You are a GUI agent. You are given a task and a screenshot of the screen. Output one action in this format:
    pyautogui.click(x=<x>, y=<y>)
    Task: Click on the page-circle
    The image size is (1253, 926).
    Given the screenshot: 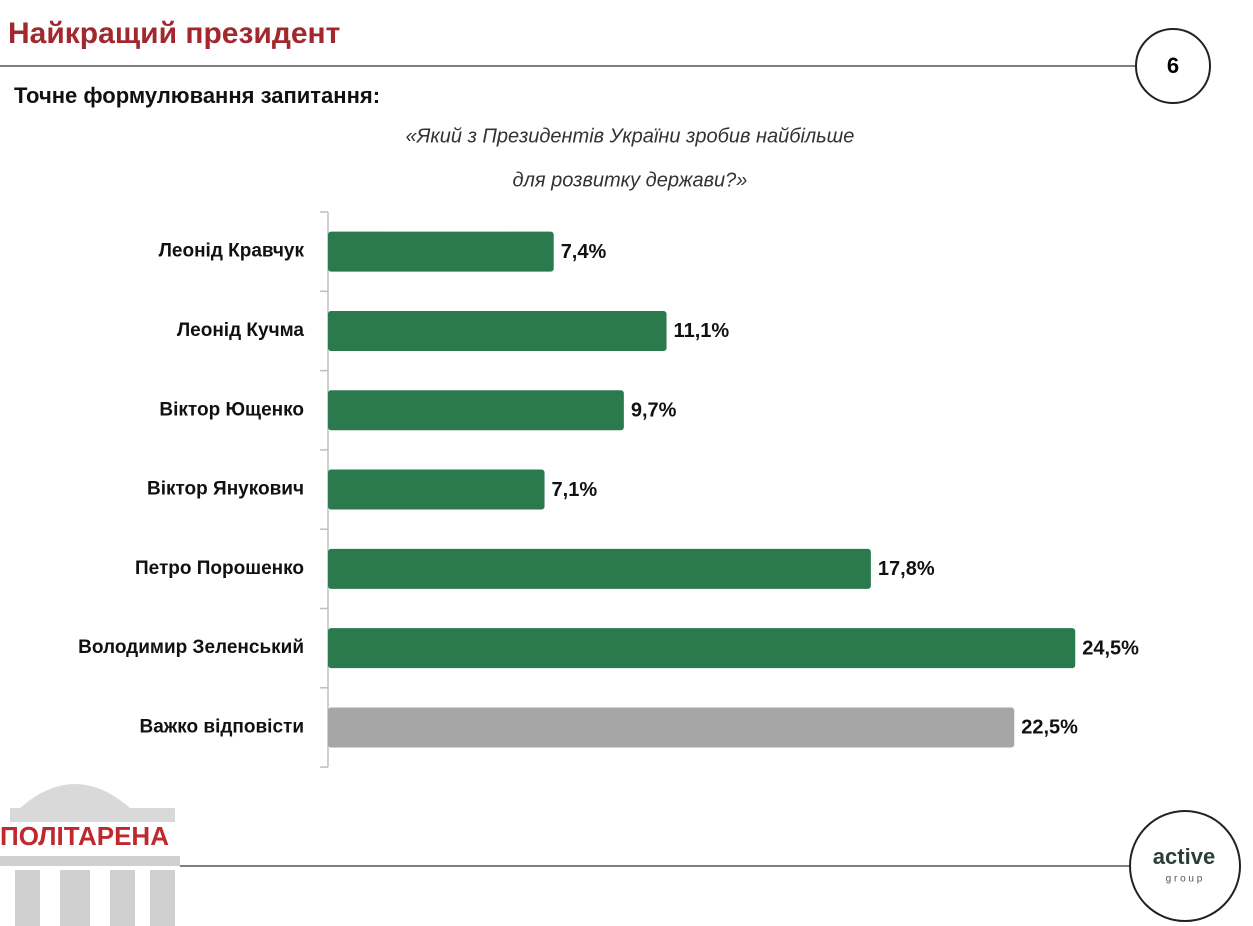 What is the action you would take?
    pyautogui.click(x=1173, y=66)
    